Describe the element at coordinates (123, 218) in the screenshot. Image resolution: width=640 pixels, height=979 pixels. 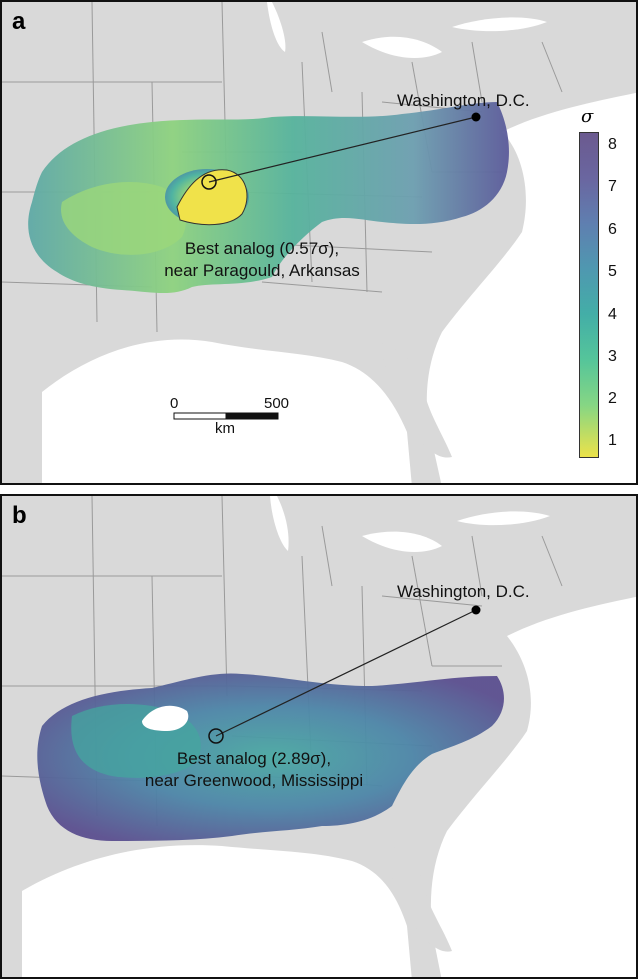
I see `analog-subregion-a` at that location.